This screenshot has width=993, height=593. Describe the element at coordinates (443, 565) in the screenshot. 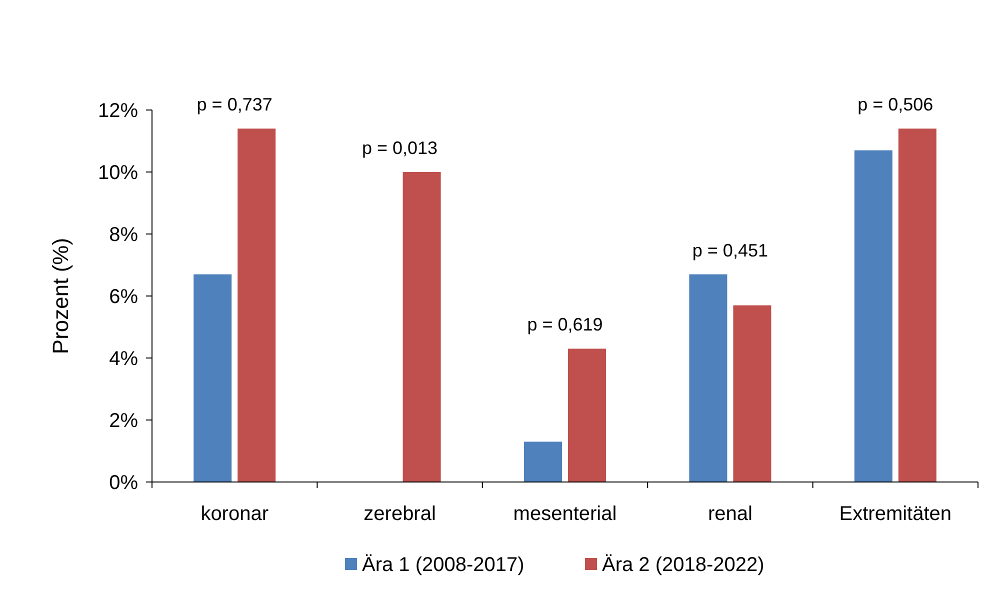

I see `legend-label: Ära 1 (2008-2017)` at that location.